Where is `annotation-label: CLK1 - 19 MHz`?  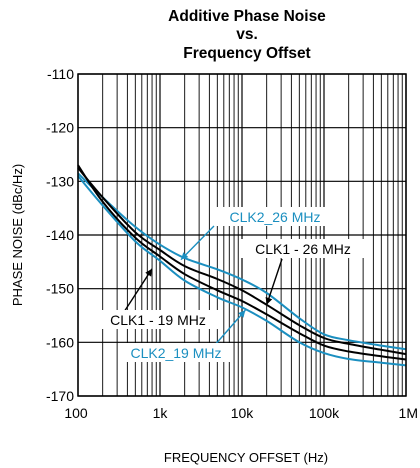
annotation-label: CLK1 - 19 MHz is located at coordinates (158, 320).